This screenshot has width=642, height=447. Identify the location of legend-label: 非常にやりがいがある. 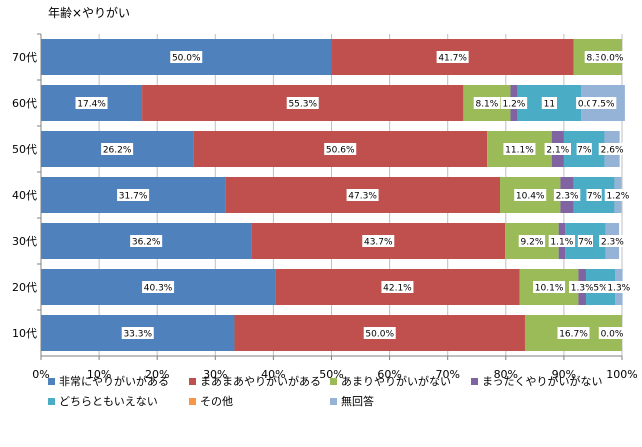
(114, 381).